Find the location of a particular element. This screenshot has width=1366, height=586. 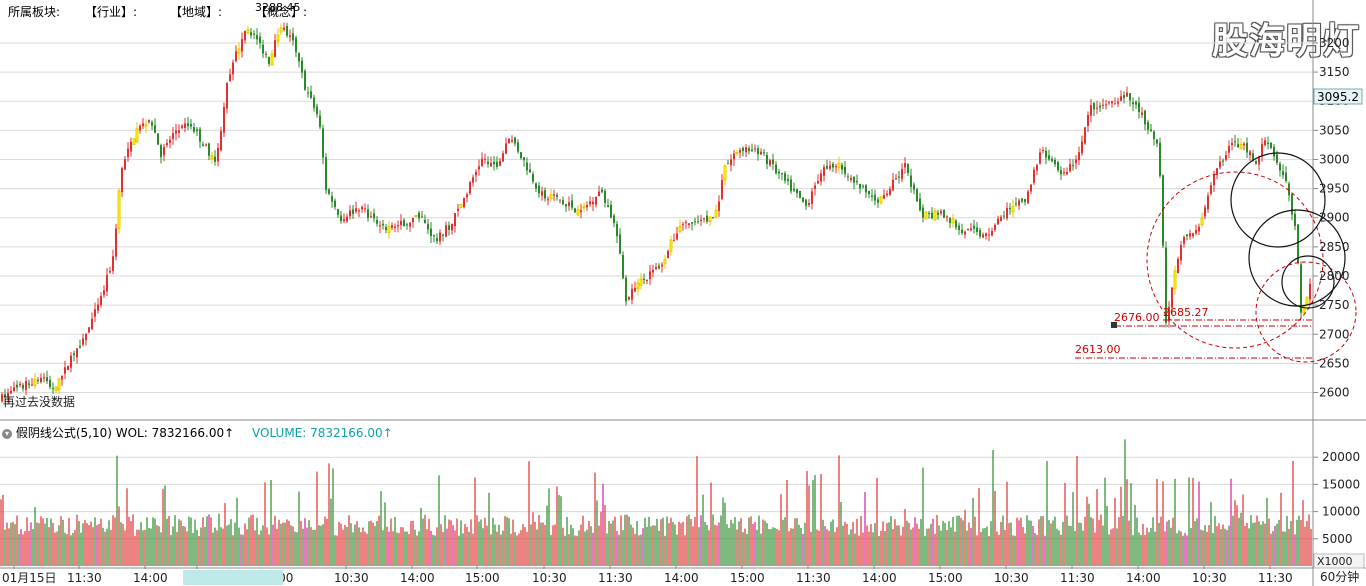

period-label: 60分钟 is located at coordinates (1339, 576).